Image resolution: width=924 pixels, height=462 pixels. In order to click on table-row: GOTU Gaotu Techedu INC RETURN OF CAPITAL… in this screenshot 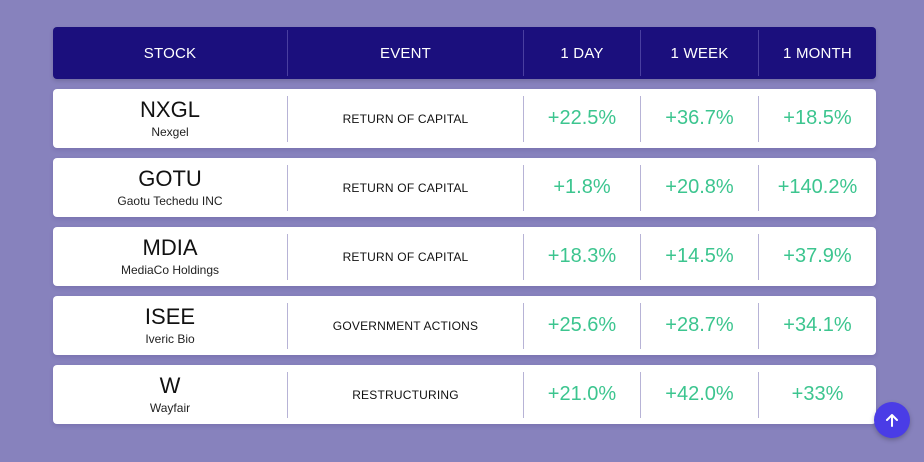, I will do `click(464, 187)`.